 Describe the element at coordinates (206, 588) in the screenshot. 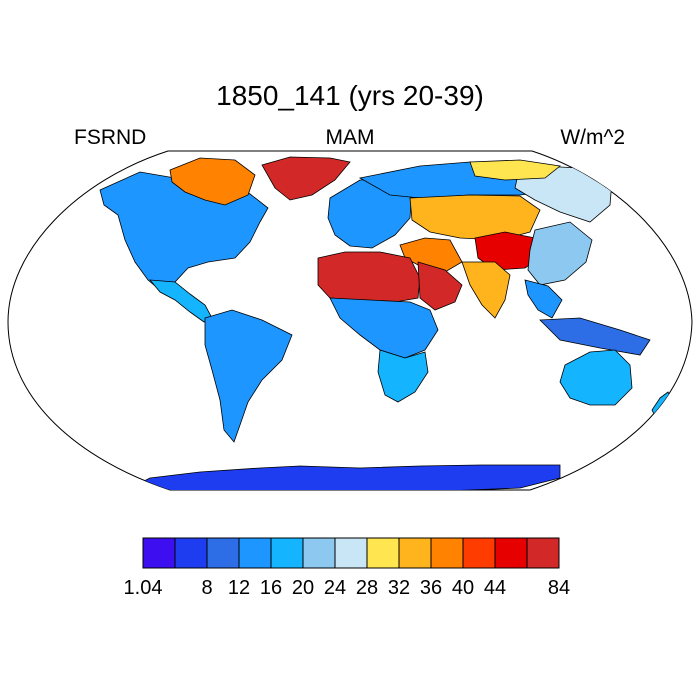

I see `colorbar-tick-label: 8` at that location.